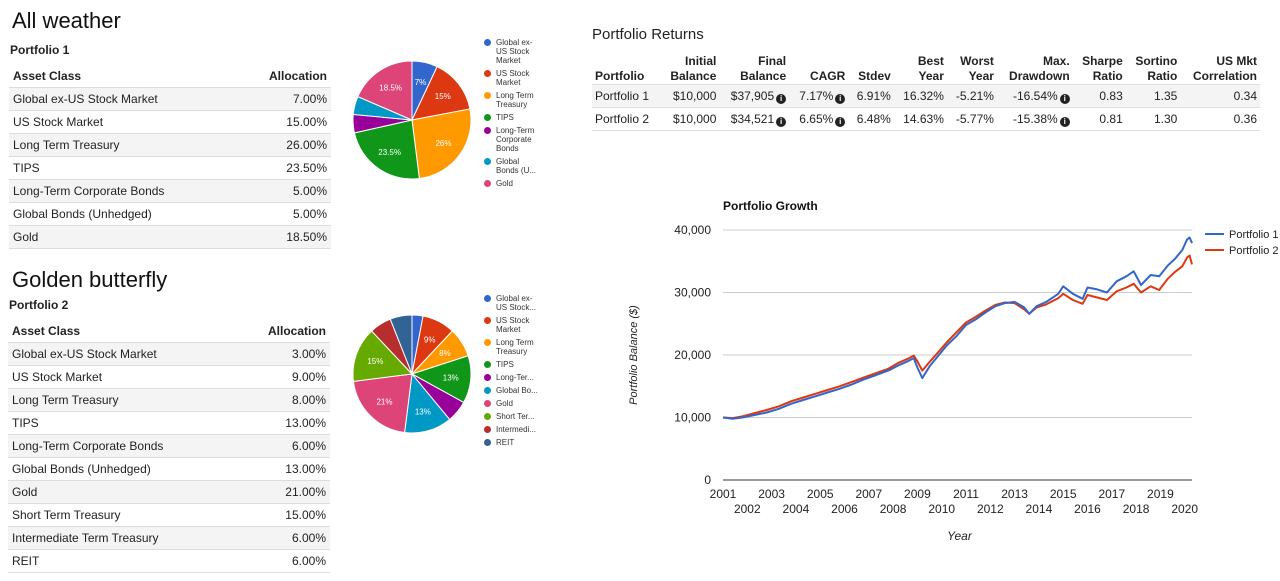 This screenshot has width=1280, height=581. Describe the element at coordinates (170, 122) in the screenshot. I see `table-row: US Stock Market 15.00%` at that location.